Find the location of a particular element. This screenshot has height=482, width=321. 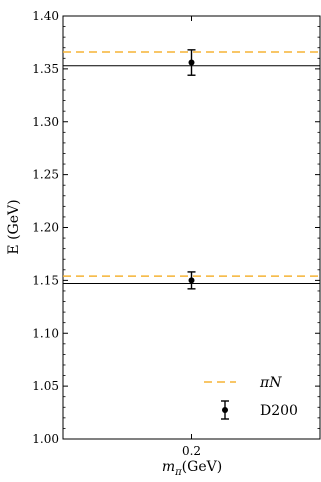

legend: πN D200 is located at coordinates (251, 397).